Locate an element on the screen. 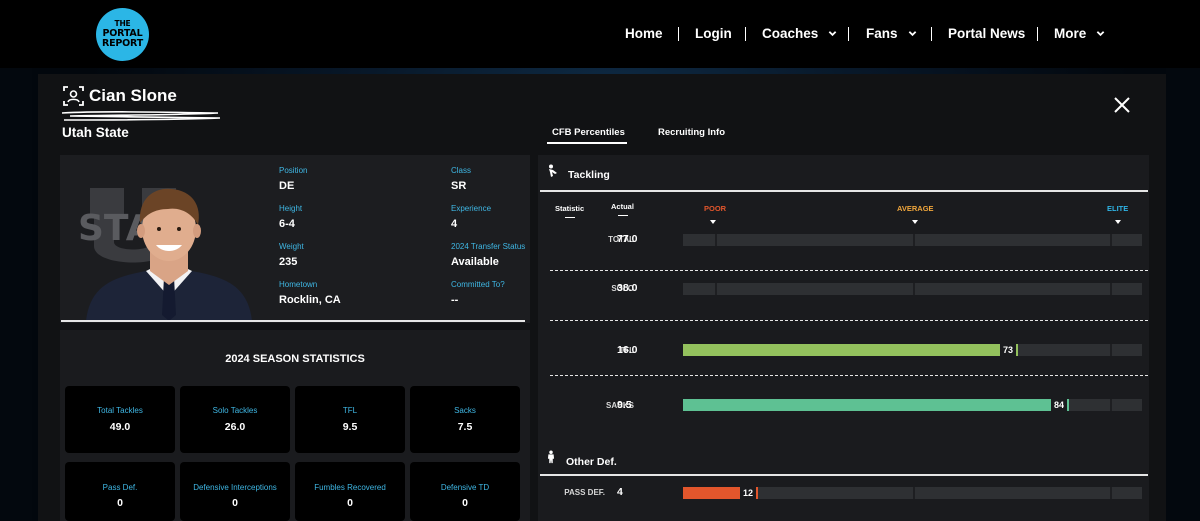 The height and width of the screenshot is (521, 1200). row-actual-total: 77.0 is located at coordinates (627, 239).